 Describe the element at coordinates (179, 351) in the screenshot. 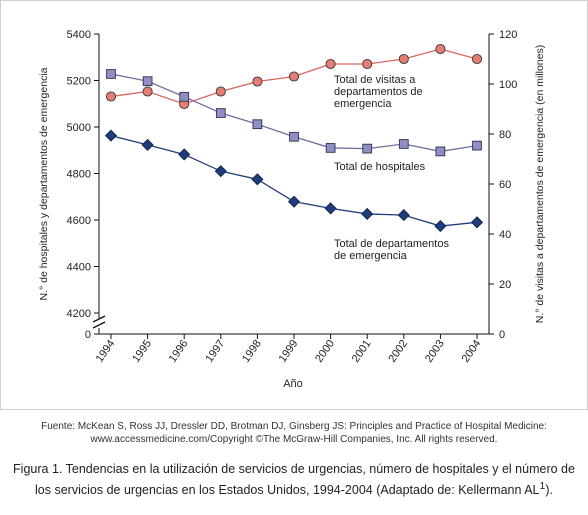

I see `x-tick-label: 1996` at that location.